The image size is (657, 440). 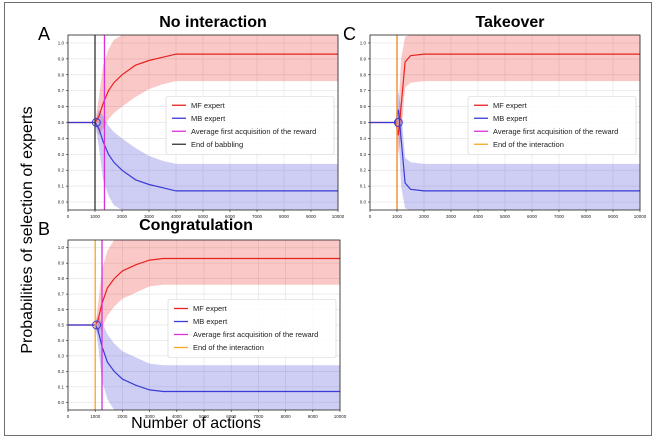 What do you see at coordinates (177, 416) in the screenshot?
I see `b-xtick-label-4: 4000` at bounding box center [177, 416].